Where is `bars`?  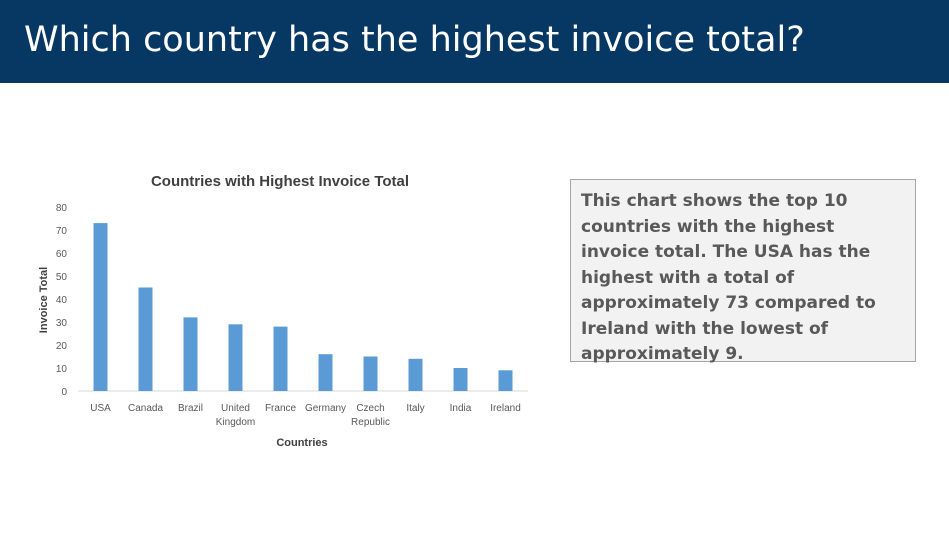 bars is located at coordinates (303, 307).